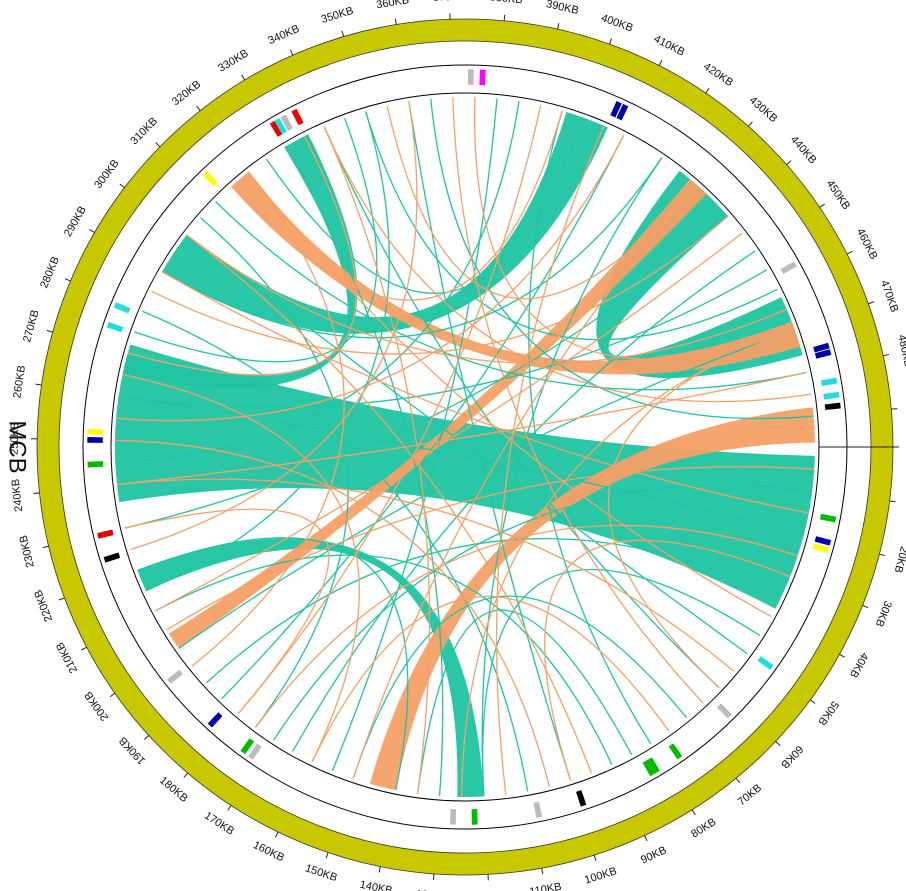 This screenshot has height=891, width=906. What do you see at coordinates (50, 272) in the screenshot?
I see `tick-label: 280KB` at bounding box center [50, 272].